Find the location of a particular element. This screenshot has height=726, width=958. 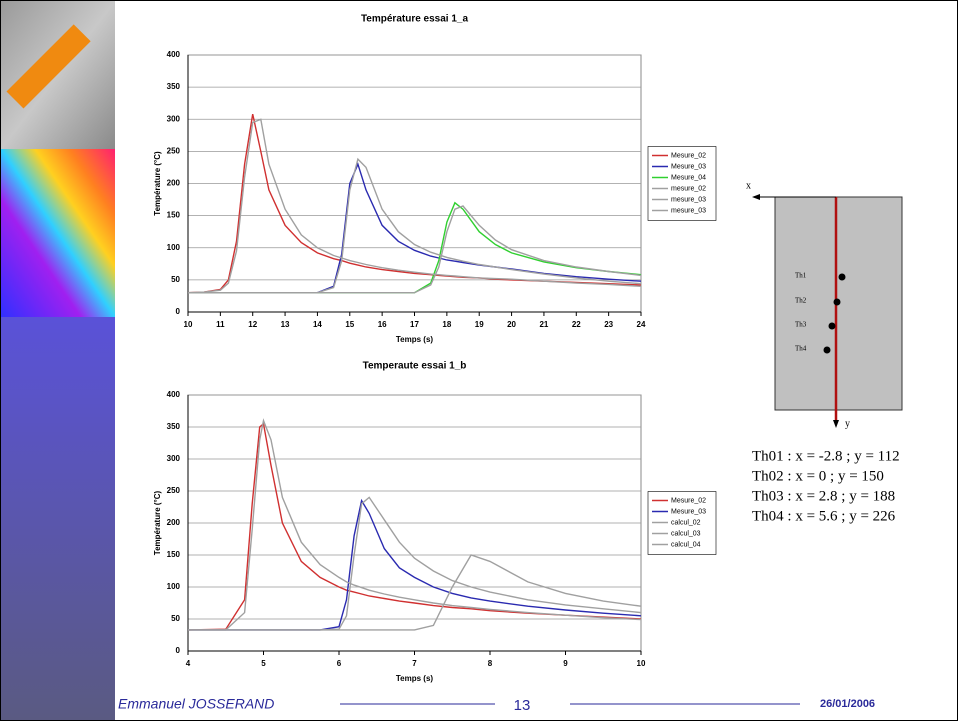

x-tick-label: 9 is located at coordinates (565, 663).